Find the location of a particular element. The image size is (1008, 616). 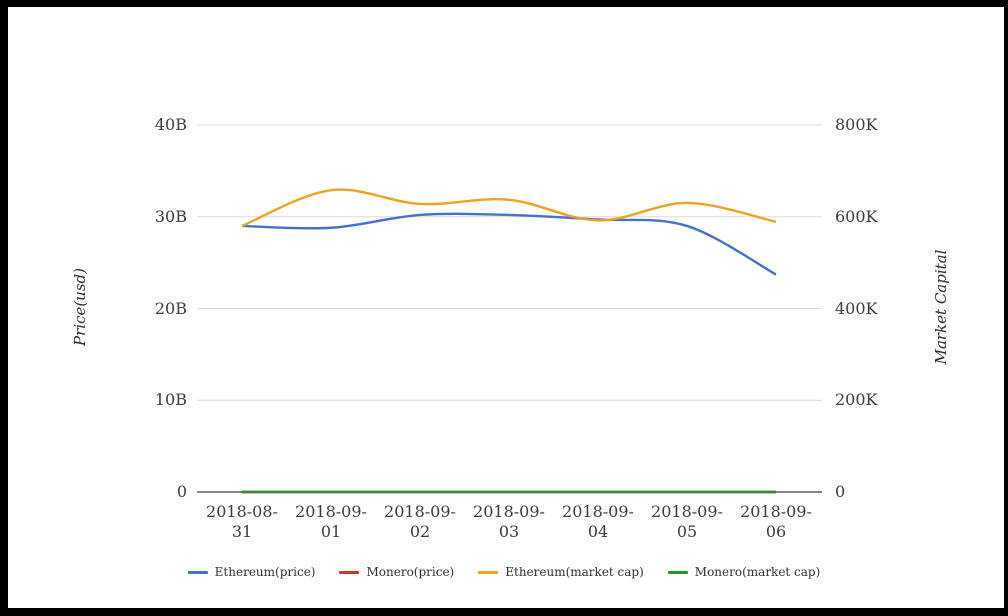

legend-item-ethereum-price: Ethereum(price) is located at coordinates (251, 572).